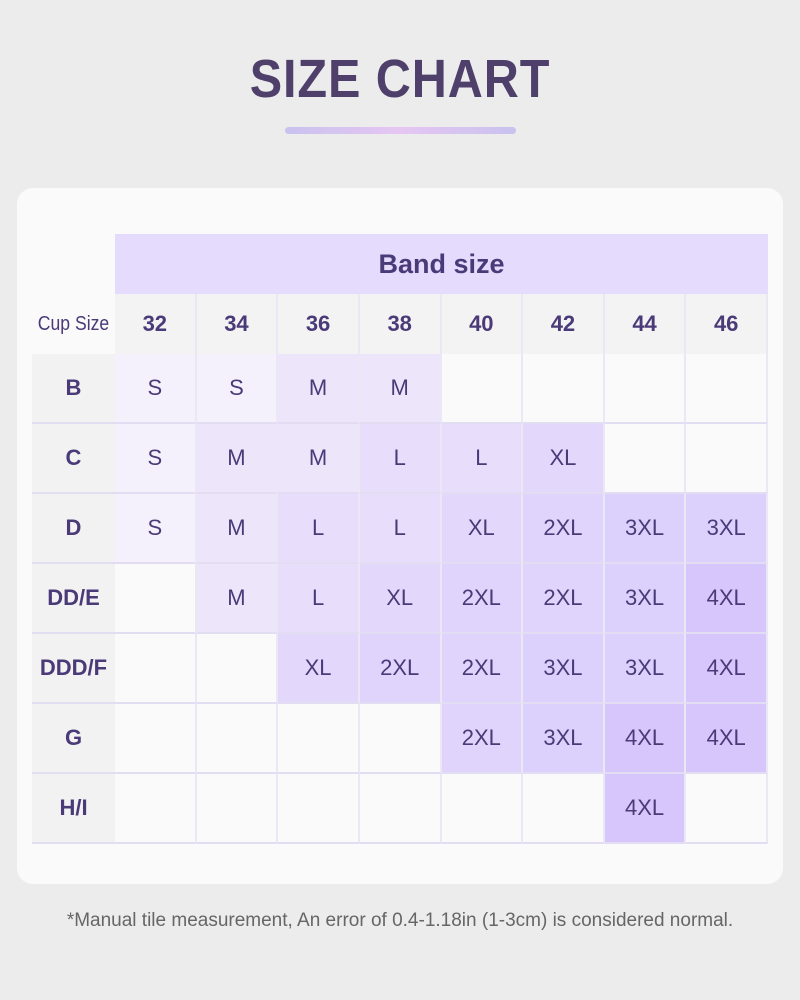 The image size is (800, 1000). Describe the element at coordinates (73, 459) in the screenshot. I see `cup-label-cell: C` at that location.